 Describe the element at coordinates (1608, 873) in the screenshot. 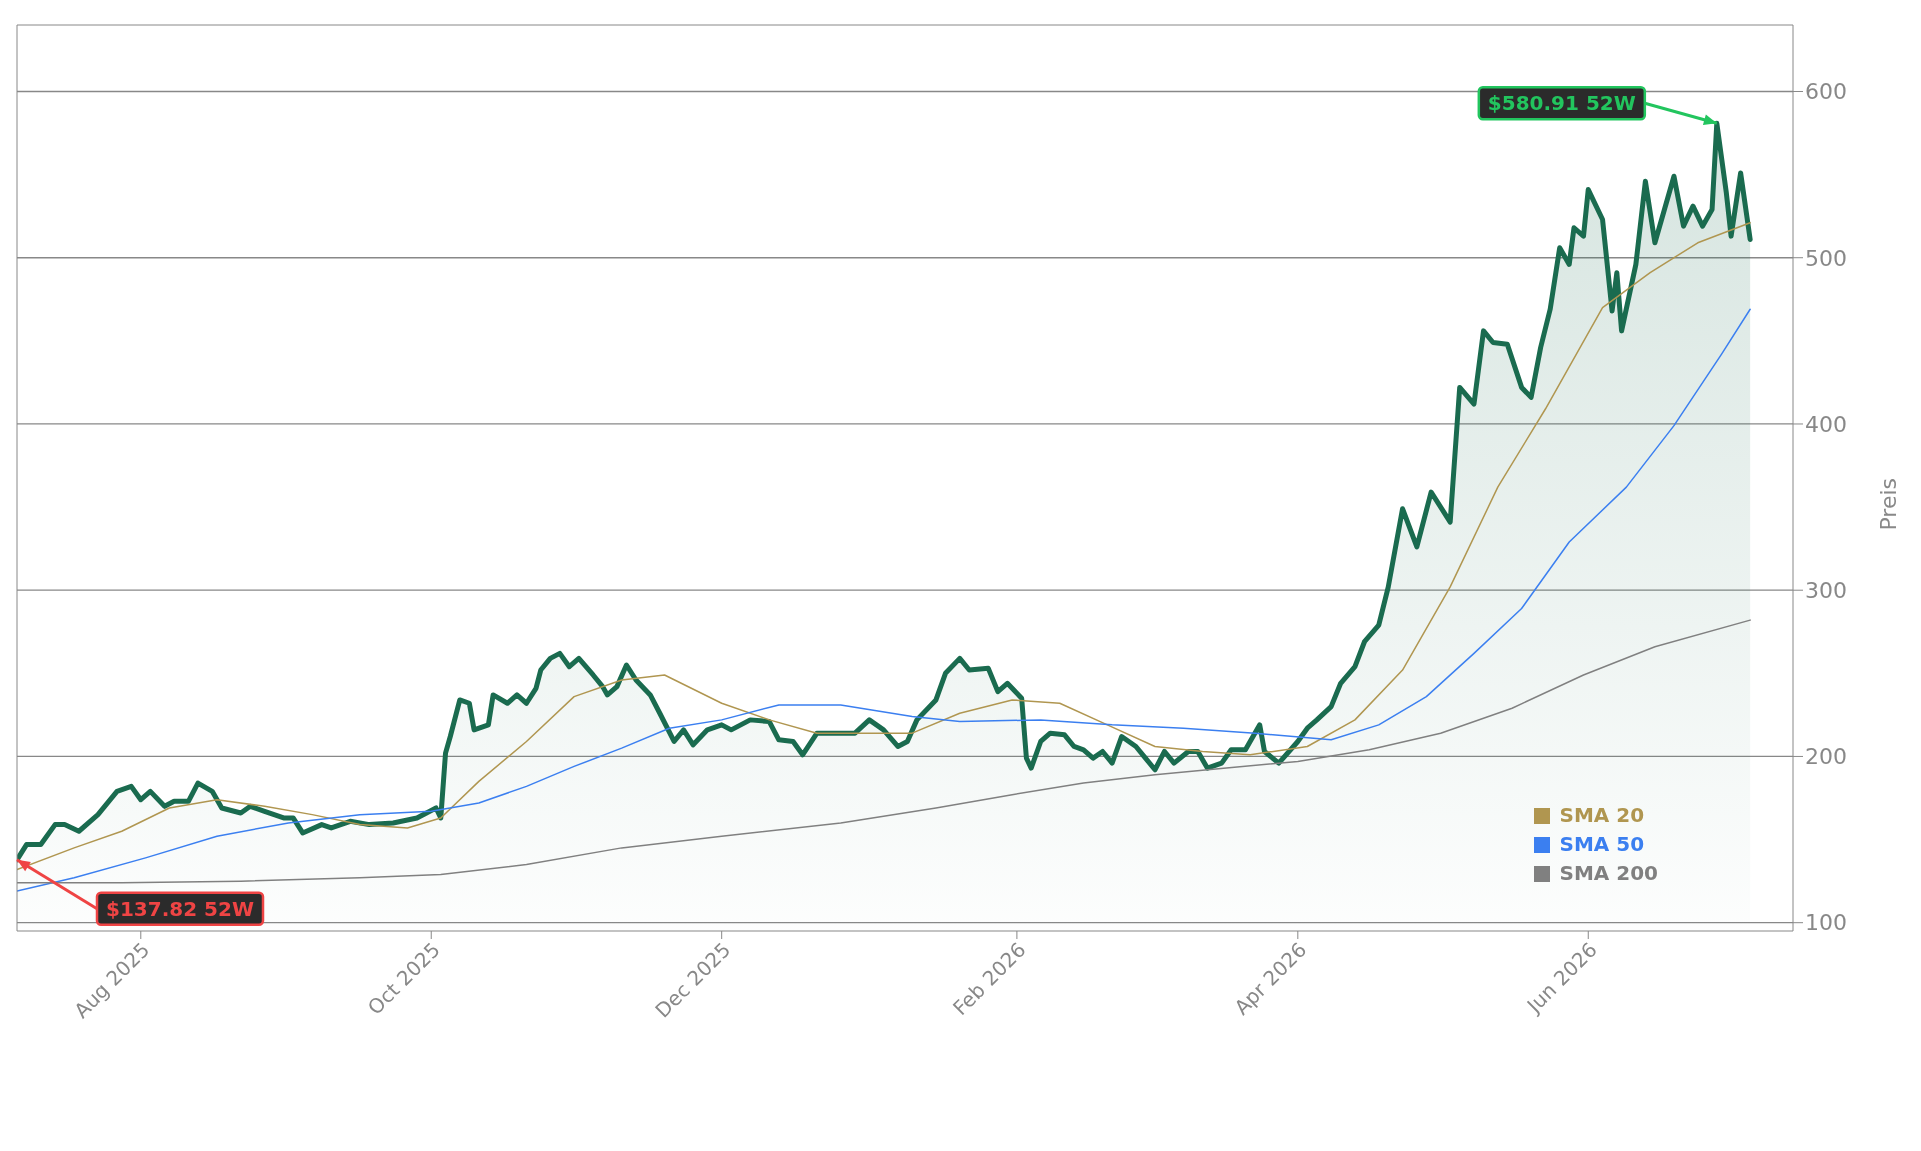

I see `legend-label: SMA 200` at that location.